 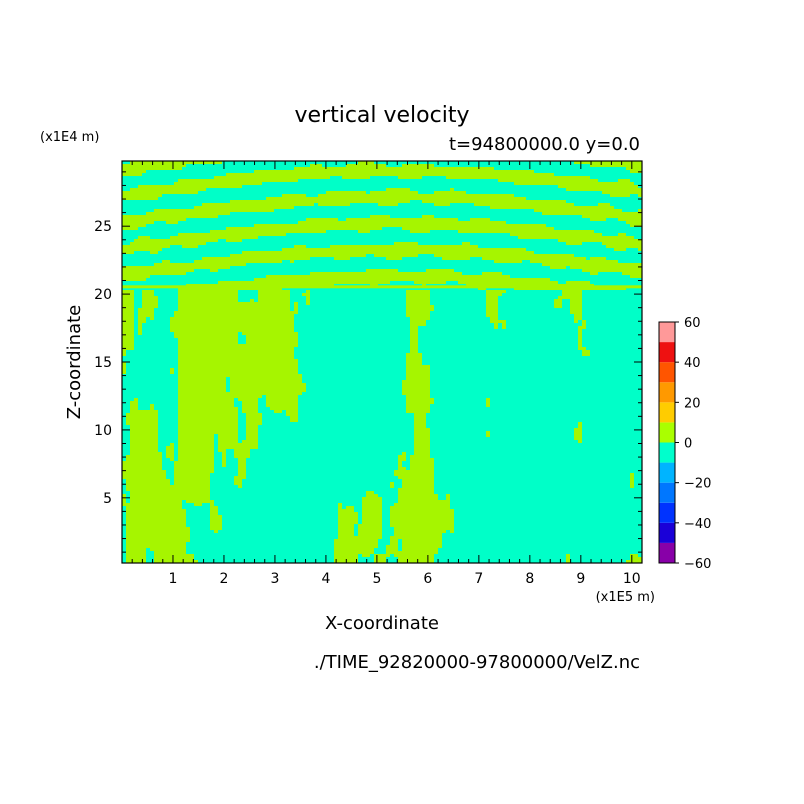 I want to click on x-tick-label: 6, so click(x=427, y=579).